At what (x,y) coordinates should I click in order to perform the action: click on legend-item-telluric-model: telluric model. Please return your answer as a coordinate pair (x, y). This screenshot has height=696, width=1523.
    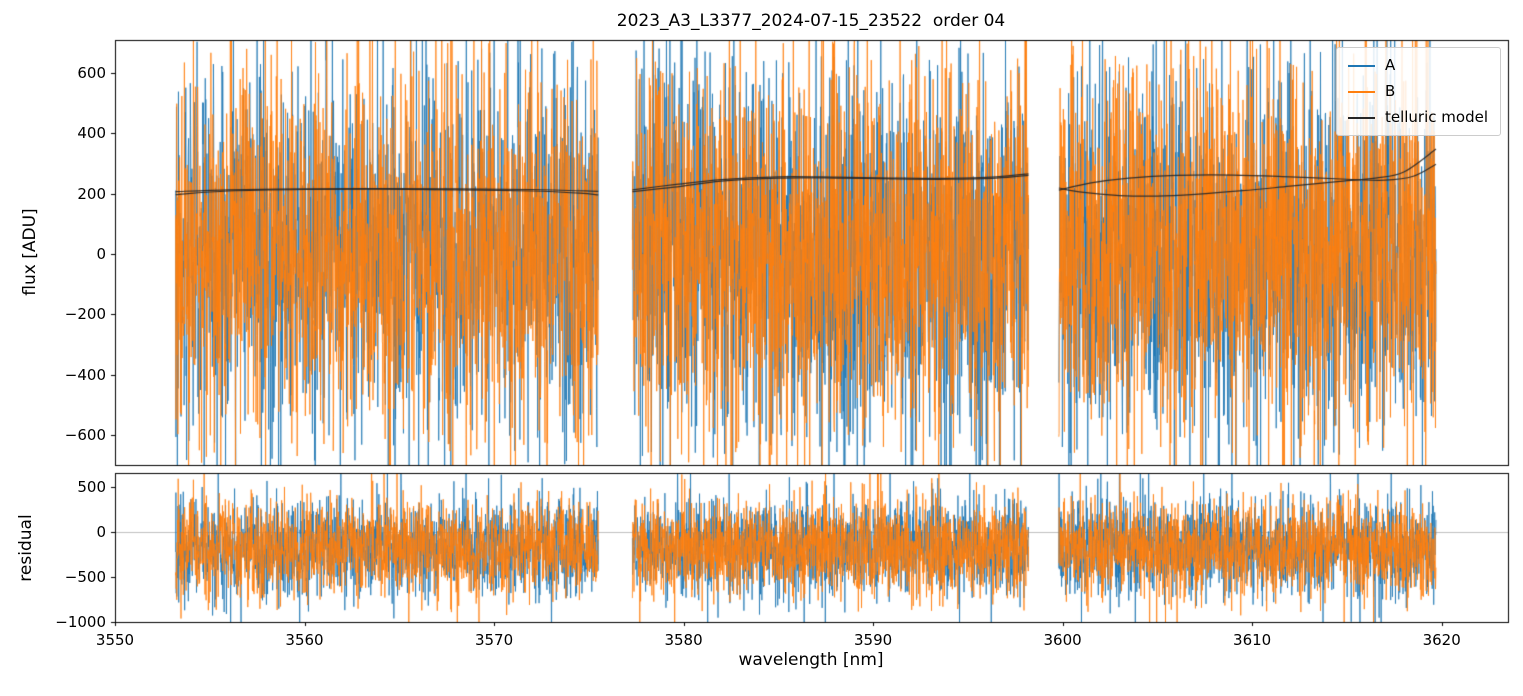
    Looking at the image, I should click on (1417, 117).